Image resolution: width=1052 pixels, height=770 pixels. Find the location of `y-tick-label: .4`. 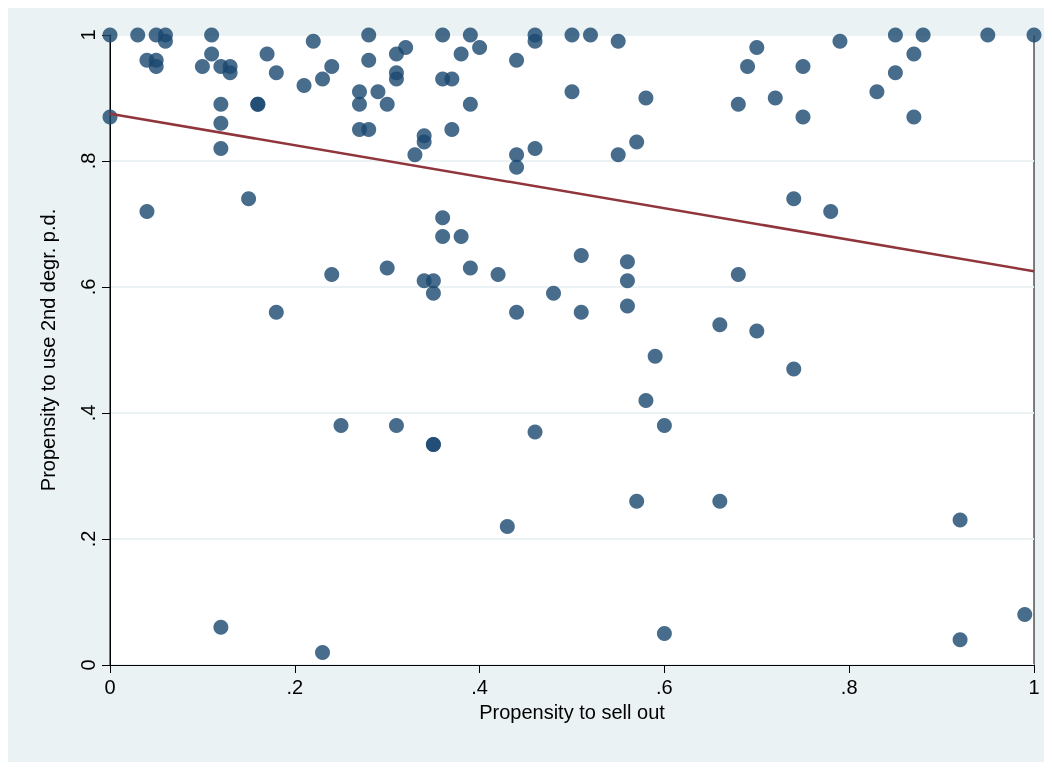

y-tick-label: .4 is located at coordinates (88, 413).